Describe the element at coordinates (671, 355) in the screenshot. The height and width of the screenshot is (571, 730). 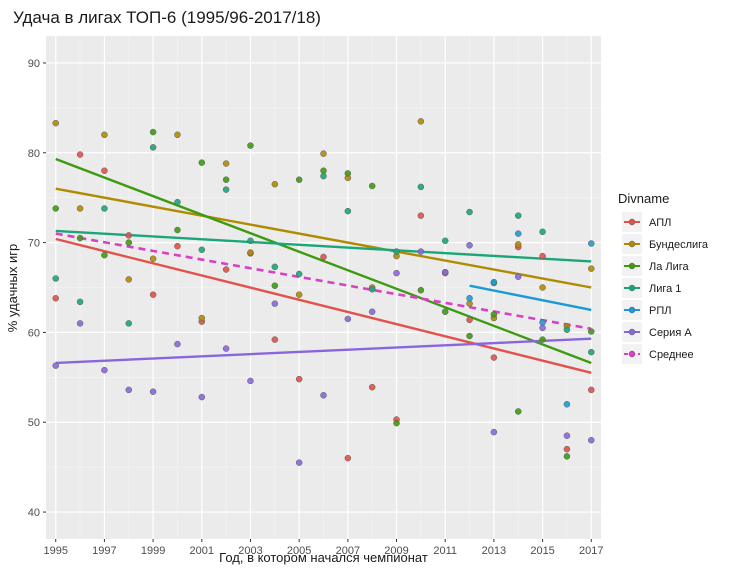
I see `legend-label: Среднее` at that location.